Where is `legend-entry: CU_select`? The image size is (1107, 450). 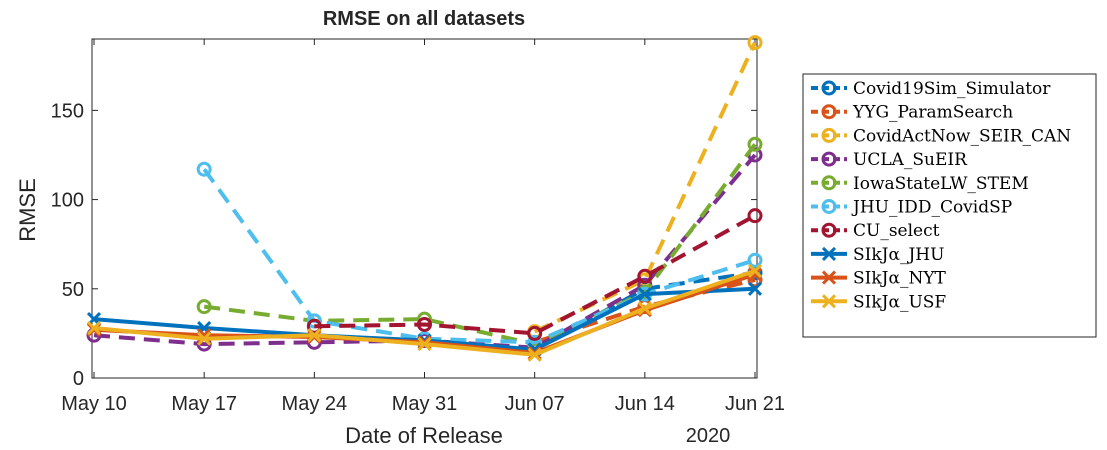
legend-entry: CU_select is located at coordinates (875, 231).